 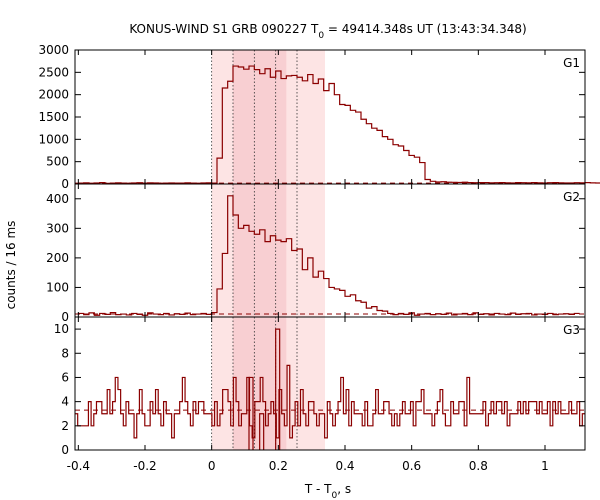 What do you see at coordinates (260, 250) in the screenshot?
I see `shaded-interval-dark` at bounding box center [260, 250].